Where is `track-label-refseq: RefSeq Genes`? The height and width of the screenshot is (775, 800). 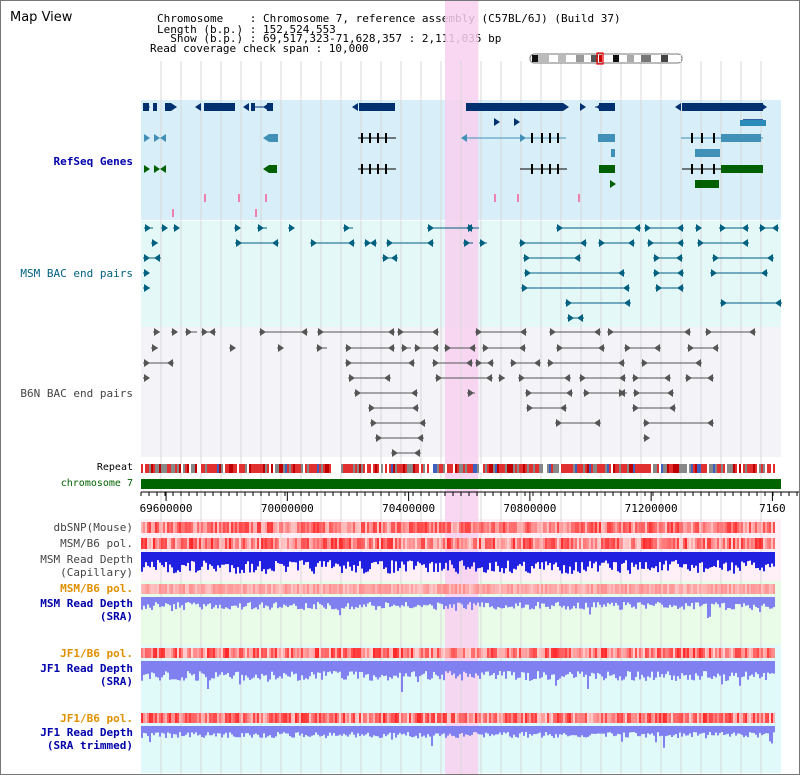 track-label-refseq: RefSeq Genes is located at coordinates (93, 161).